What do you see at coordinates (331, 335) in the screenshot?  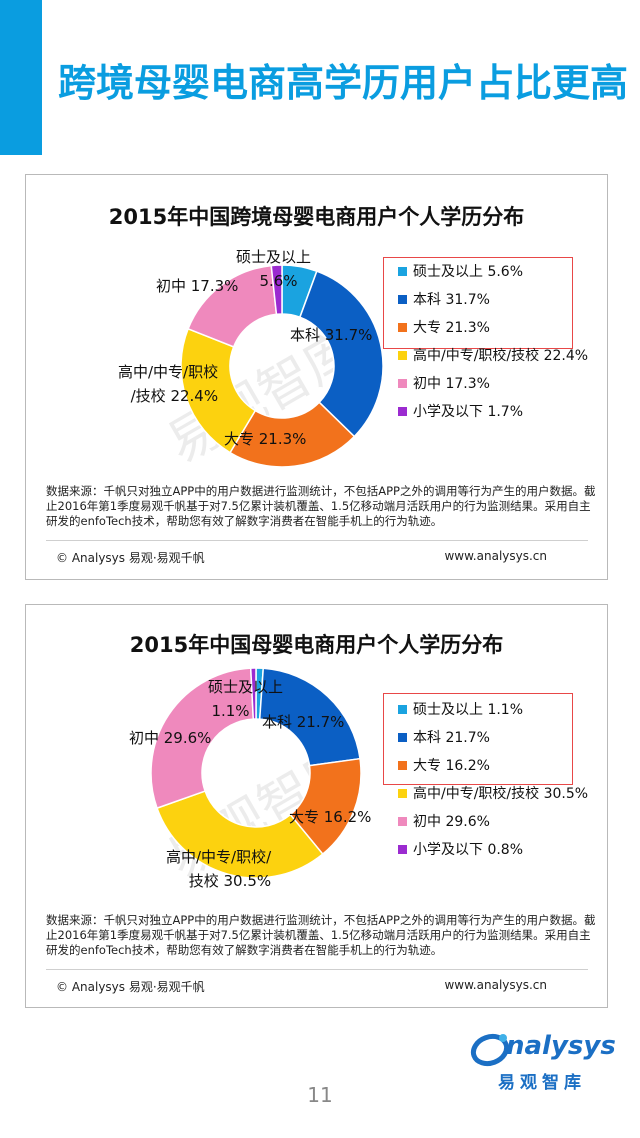 I see `slice-label-bachelor: 本科 31.7%` at bounding box center [331, 335].